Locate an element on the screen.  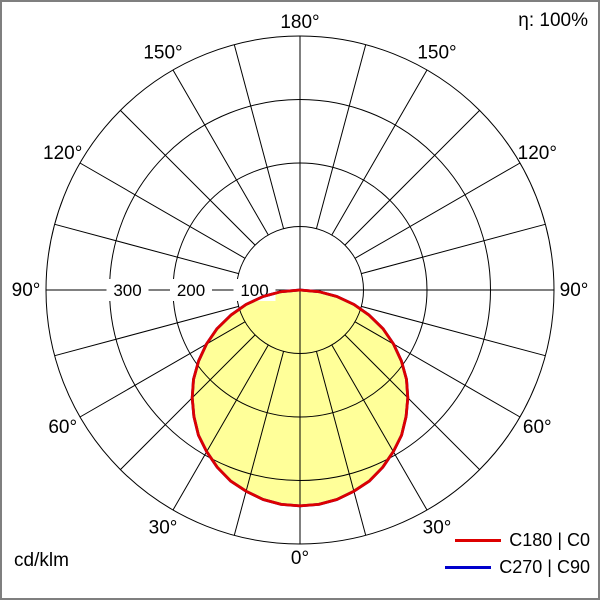
radial-tick-label: 100 is located at coordinates (254, 290).